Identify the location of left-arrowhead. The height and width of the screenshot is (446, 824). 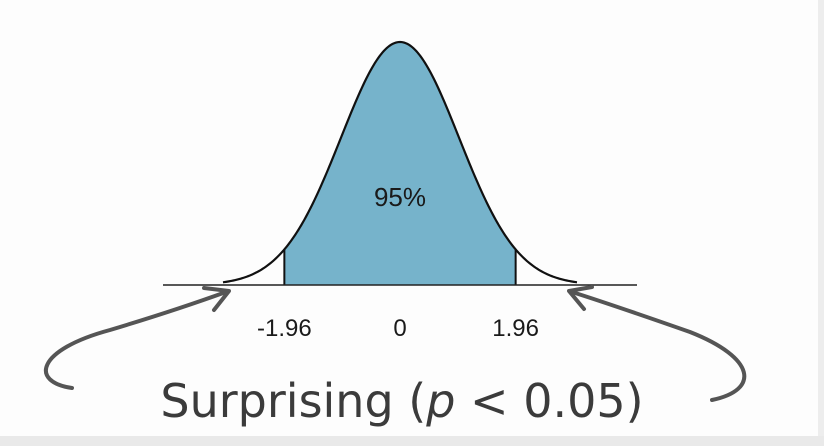
(216, 299).